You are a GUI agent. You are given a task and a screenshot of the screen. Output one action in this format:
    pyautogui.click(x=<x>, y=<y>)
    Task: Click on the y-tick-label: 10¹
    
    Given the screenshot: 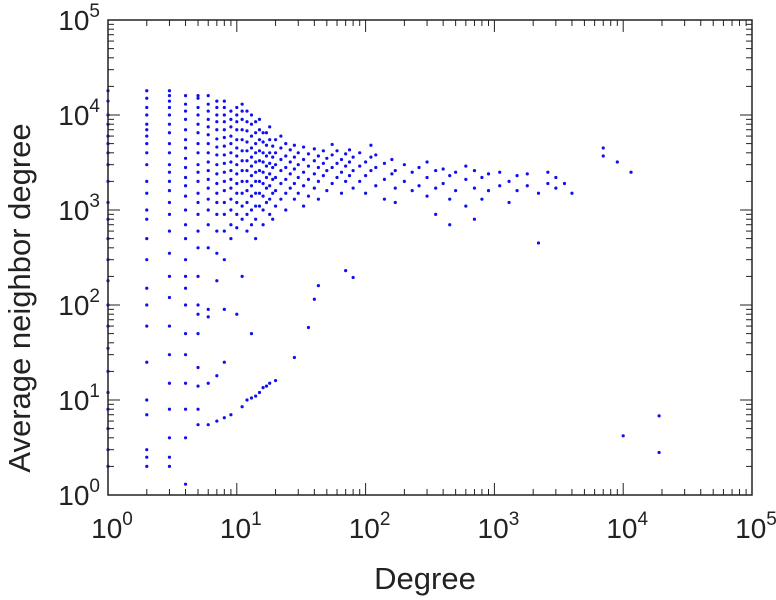 What is the action you would take?
    pyautogui.click(x=79, y=398)
    